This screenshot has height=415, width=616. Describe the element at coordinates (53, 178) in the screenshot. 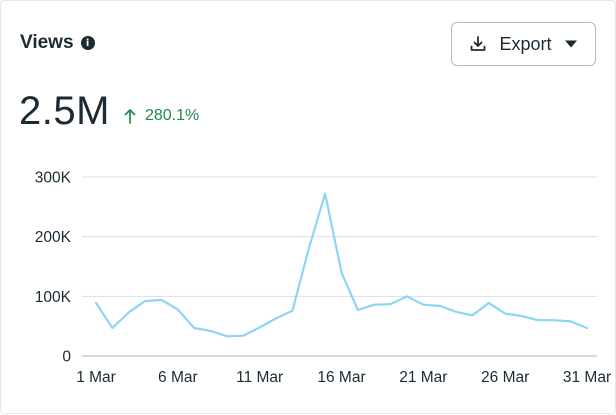

I see `y-tick-label: 300K` at that location.